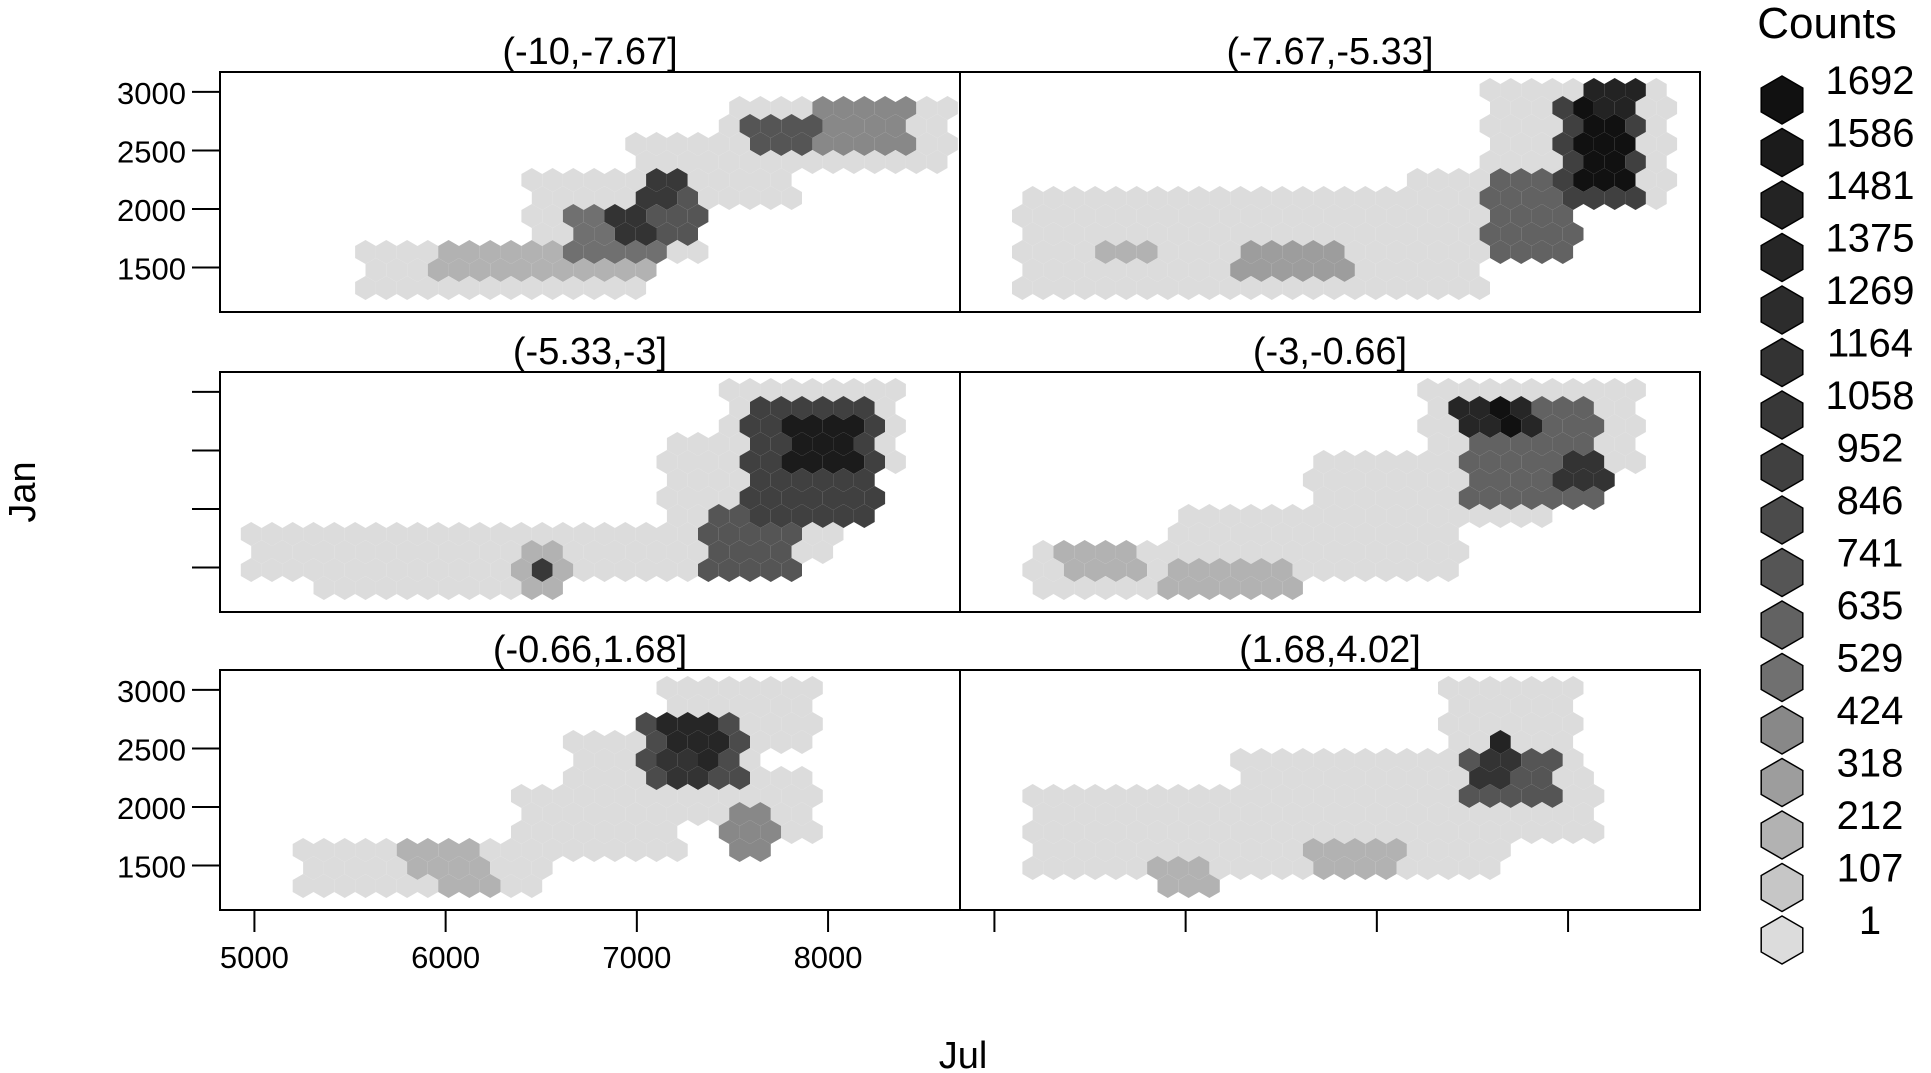 This screenshot has width=1931, height=1073. I want to click on panel-strip-label: (-3,-0.66], so click(1330, 352).